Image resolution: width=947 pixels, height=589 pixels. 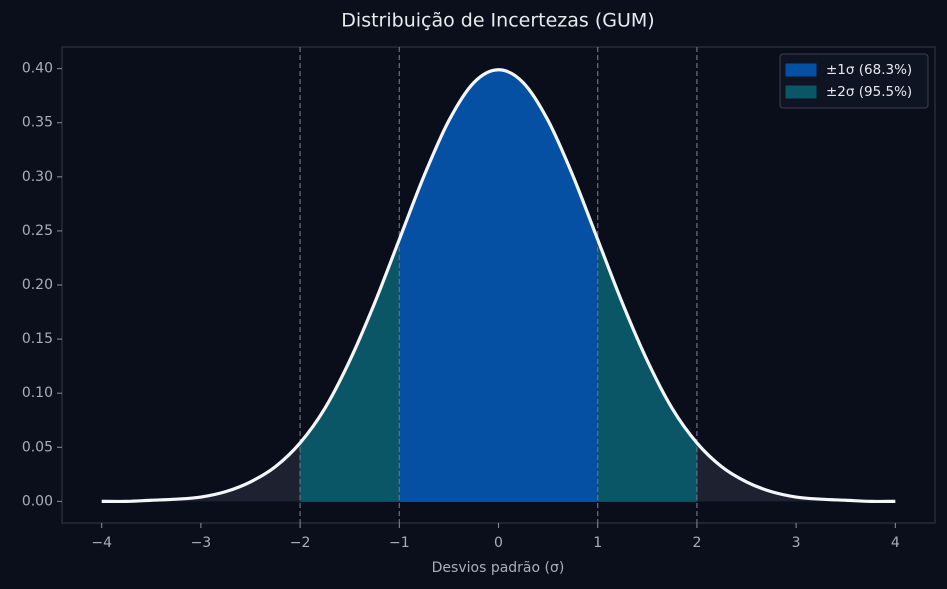 What do you see at coordinates (597, 543) in the screenshot?
I see `x-tick-label: 1` at bounding box center [597, 543].